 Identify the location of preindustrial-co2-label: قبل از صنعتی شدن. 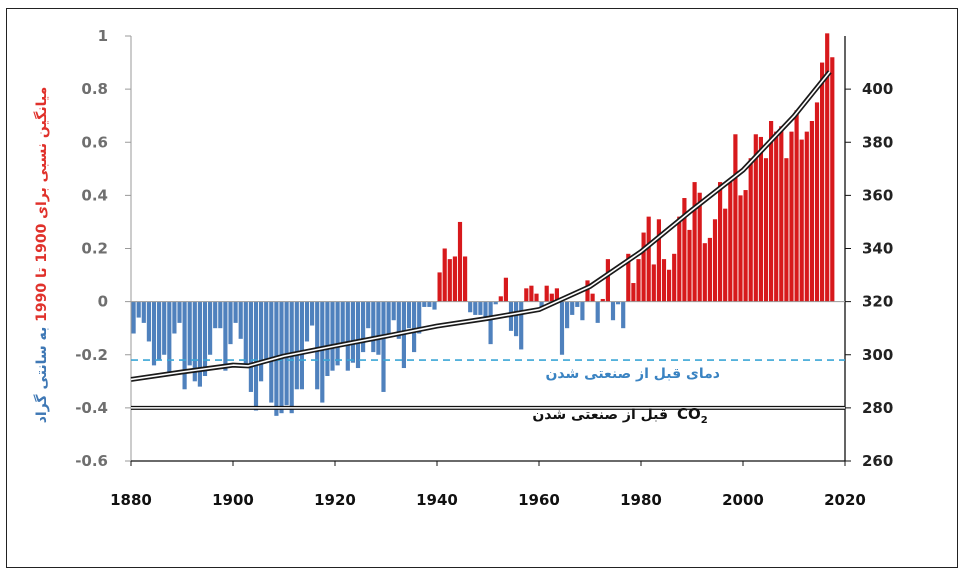
(600, 415).